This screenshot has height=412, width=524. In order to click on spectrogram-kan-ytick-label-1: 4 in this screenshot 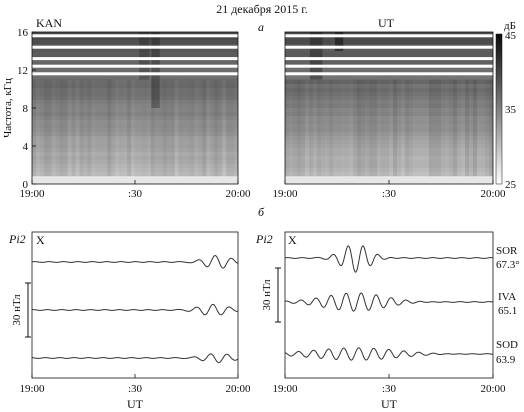, I will do `click(26, 147)`.